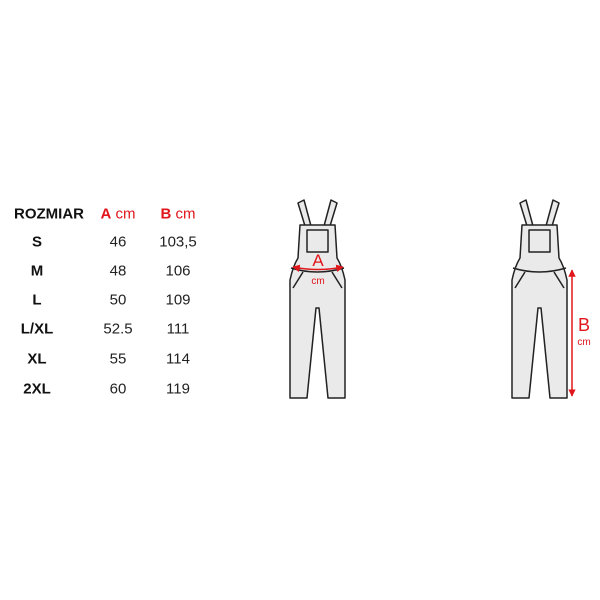  Describe the element at coordinates (539, 299) in the screenshot. I see `side-overalls` at that location.